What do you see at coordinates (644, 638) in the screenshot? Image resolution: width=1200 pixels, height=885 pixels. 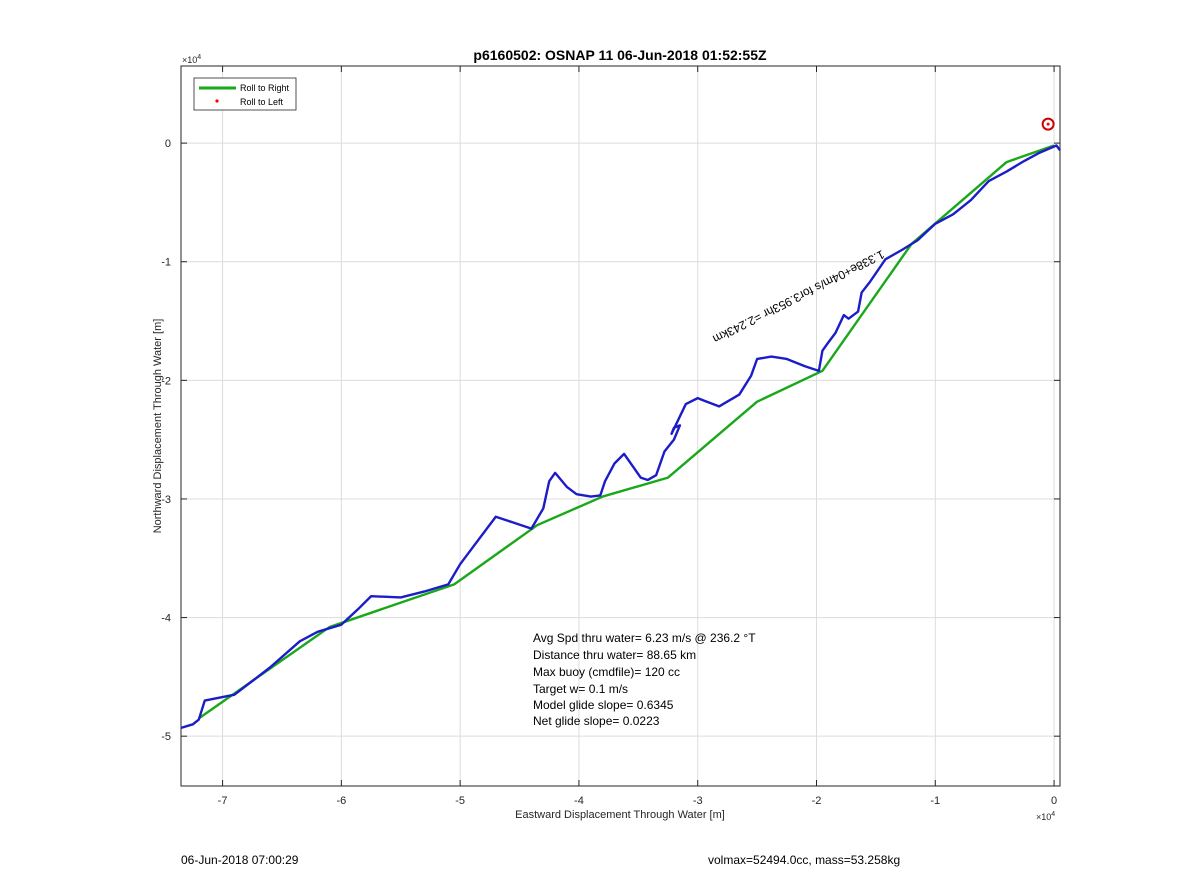 I see `stat-avg-speed: Avg Spd thru water= 6.23 m/s @ 236.2 °T` at bounding box center [644, 638].